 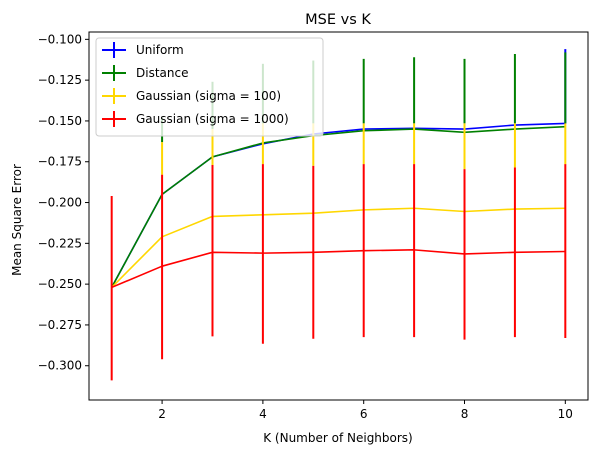 I want to click on legend-box, so click(x=209, y=87).